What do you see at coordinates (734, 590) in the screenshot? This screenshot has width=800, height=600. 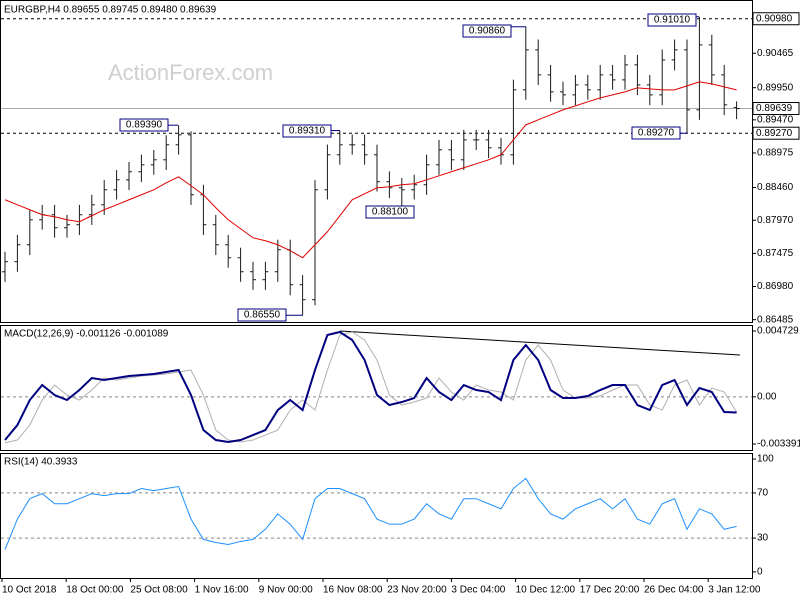 I see `x-tick-label: 3 Jan 12:00` at bounding box center [734, 590].